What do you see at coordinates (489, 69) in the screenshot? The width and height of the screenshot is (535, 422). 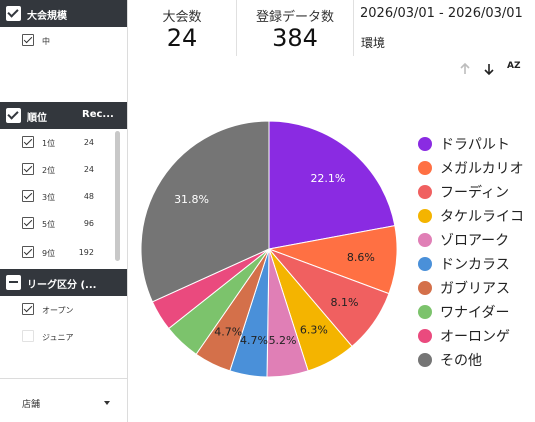 I see `arrow-down-icon` at bounding box center [489, 69].